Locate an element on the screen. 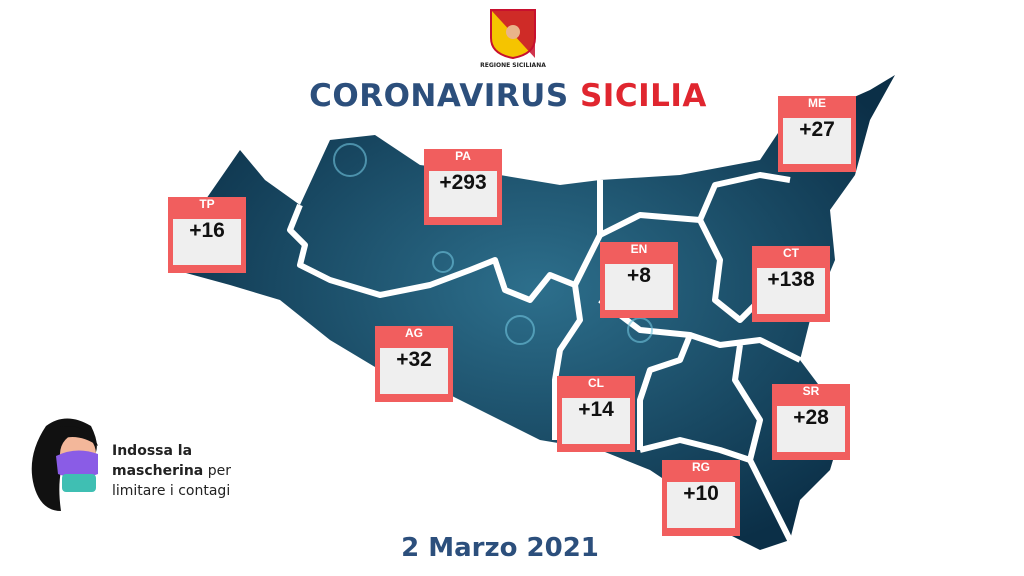 The width and height of the screenshot is (1024, 576). province-card-sr: SR +28 is located at coordinates (811, 422).